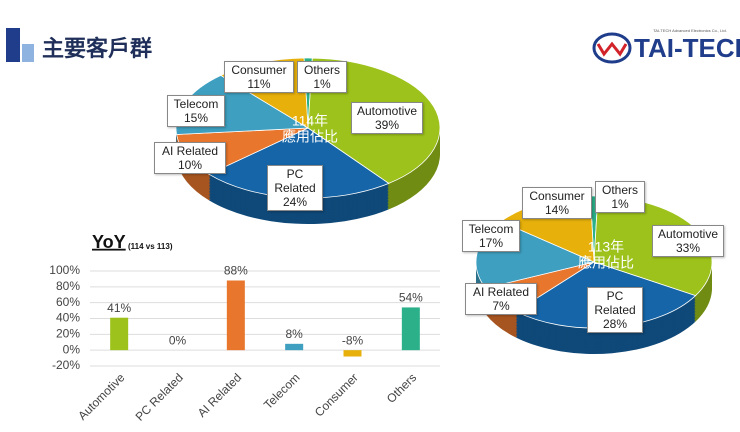  I want to click on slide-title: 主要客戶群, so click(97, 48).